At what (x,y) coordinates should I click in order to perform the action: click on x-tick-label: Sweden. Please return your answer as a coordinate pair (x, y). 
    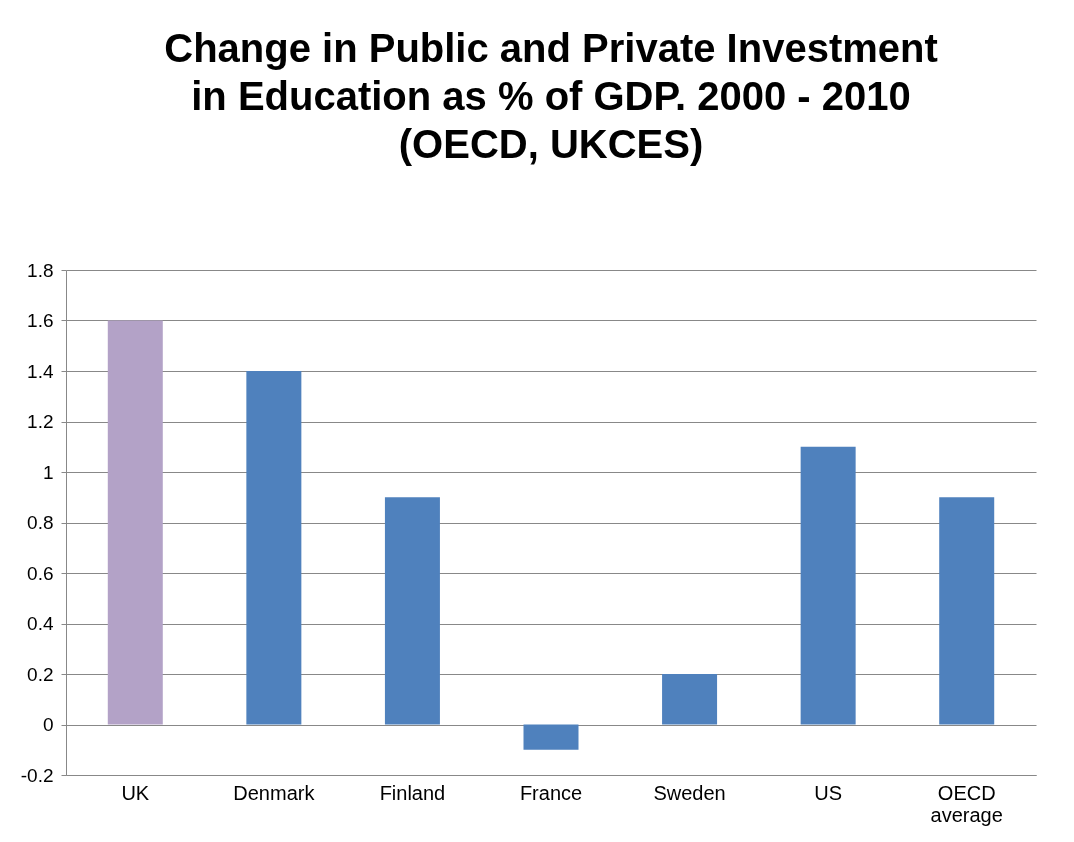
    Looking at the image, I should click on (689, 792).